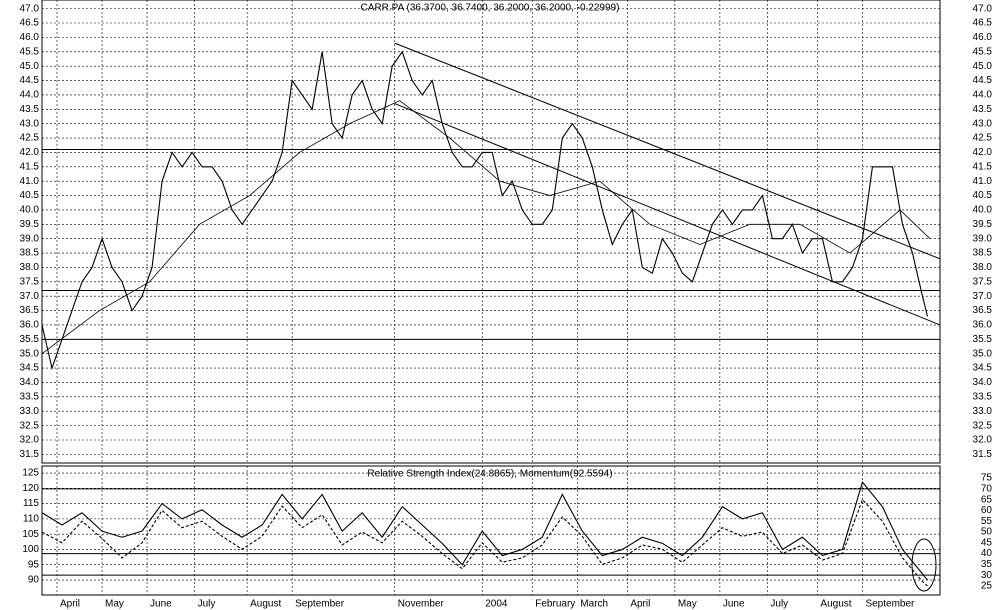 This screenshot has height=610, width=994. I want to click on y-tick-label: 90, so click(34, 580).